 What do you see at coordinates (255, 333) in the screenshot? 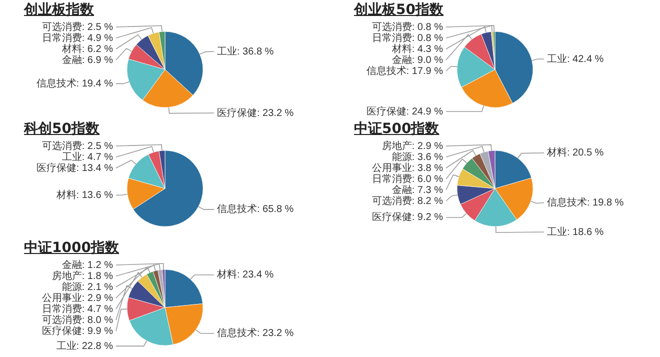
I see `slice-label: 信息技术: 23.2 %` at bounding box center [255, 333].